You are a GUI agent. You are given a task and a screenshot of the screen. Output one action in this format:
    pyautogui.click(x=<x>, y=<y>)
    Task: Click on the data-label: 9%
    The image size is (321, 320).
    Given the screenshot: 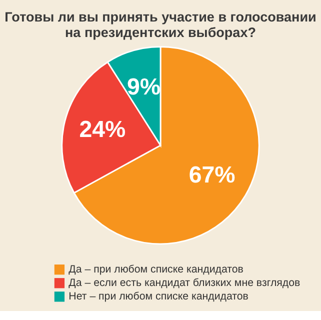 What is the action you would take?
    pyautogui.click(x=144, y=87)
    